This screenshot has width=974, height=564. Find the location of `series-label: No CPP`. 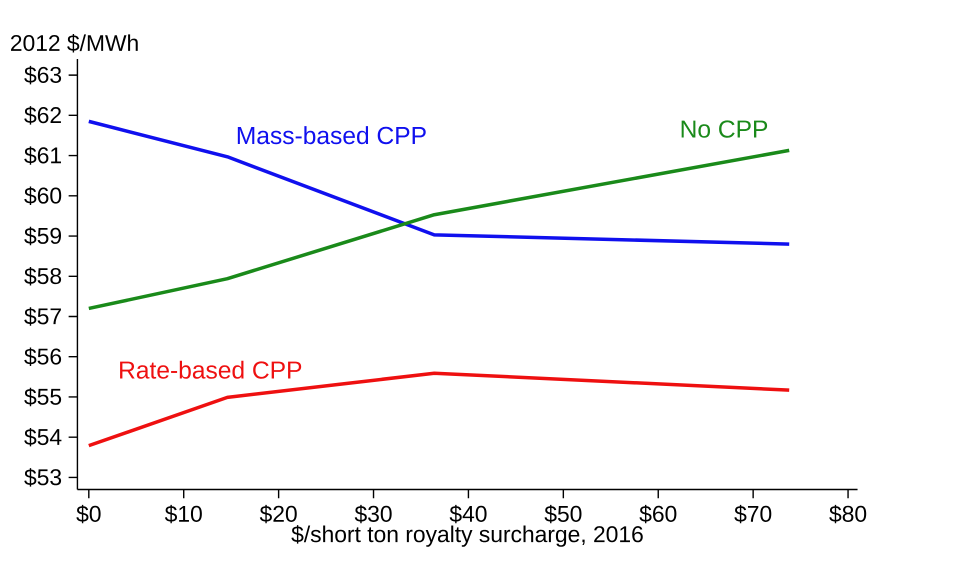

series-label: No CPP is located at coordinates (725, 129).